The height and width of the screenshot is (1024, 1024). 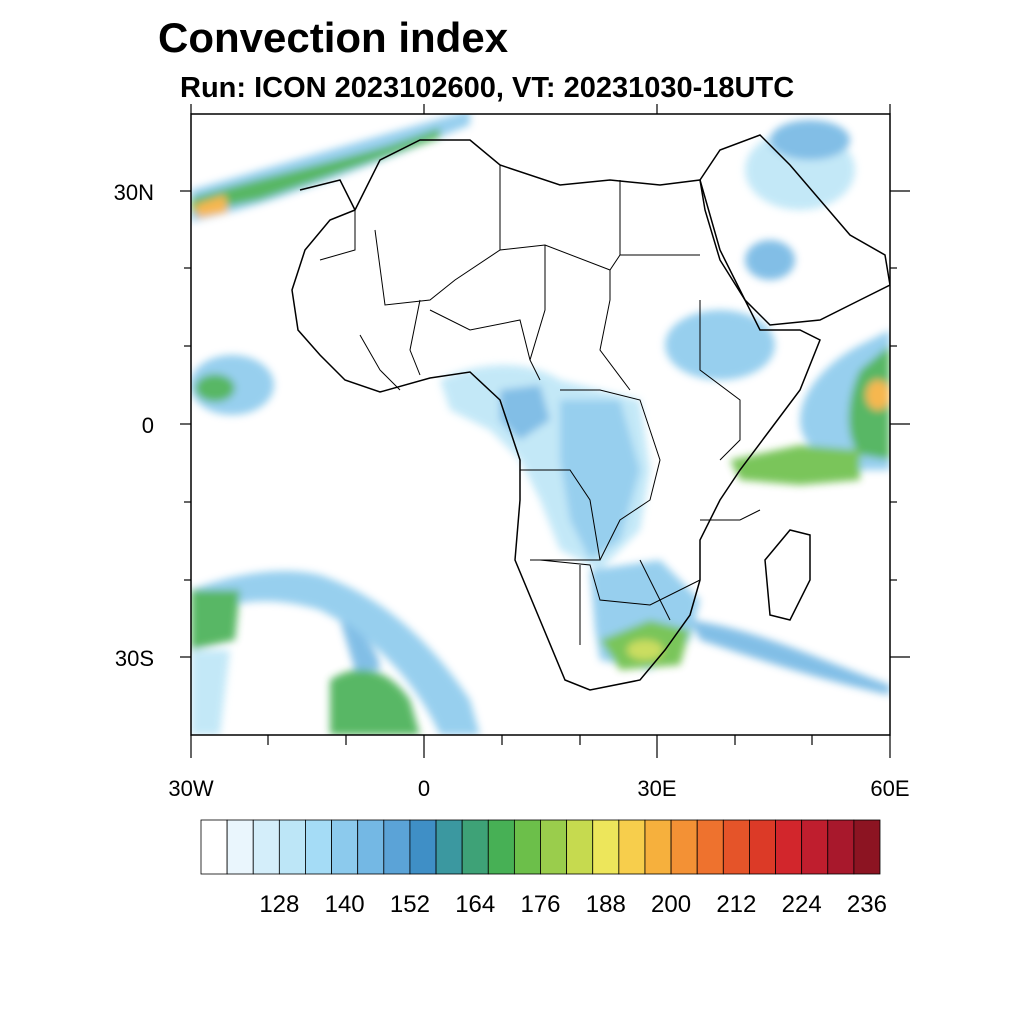 What do you see at coordinates (867, 904) in the screenshot?
I see `colorbar-tick-label: 236` at bounding box center [867, 904].